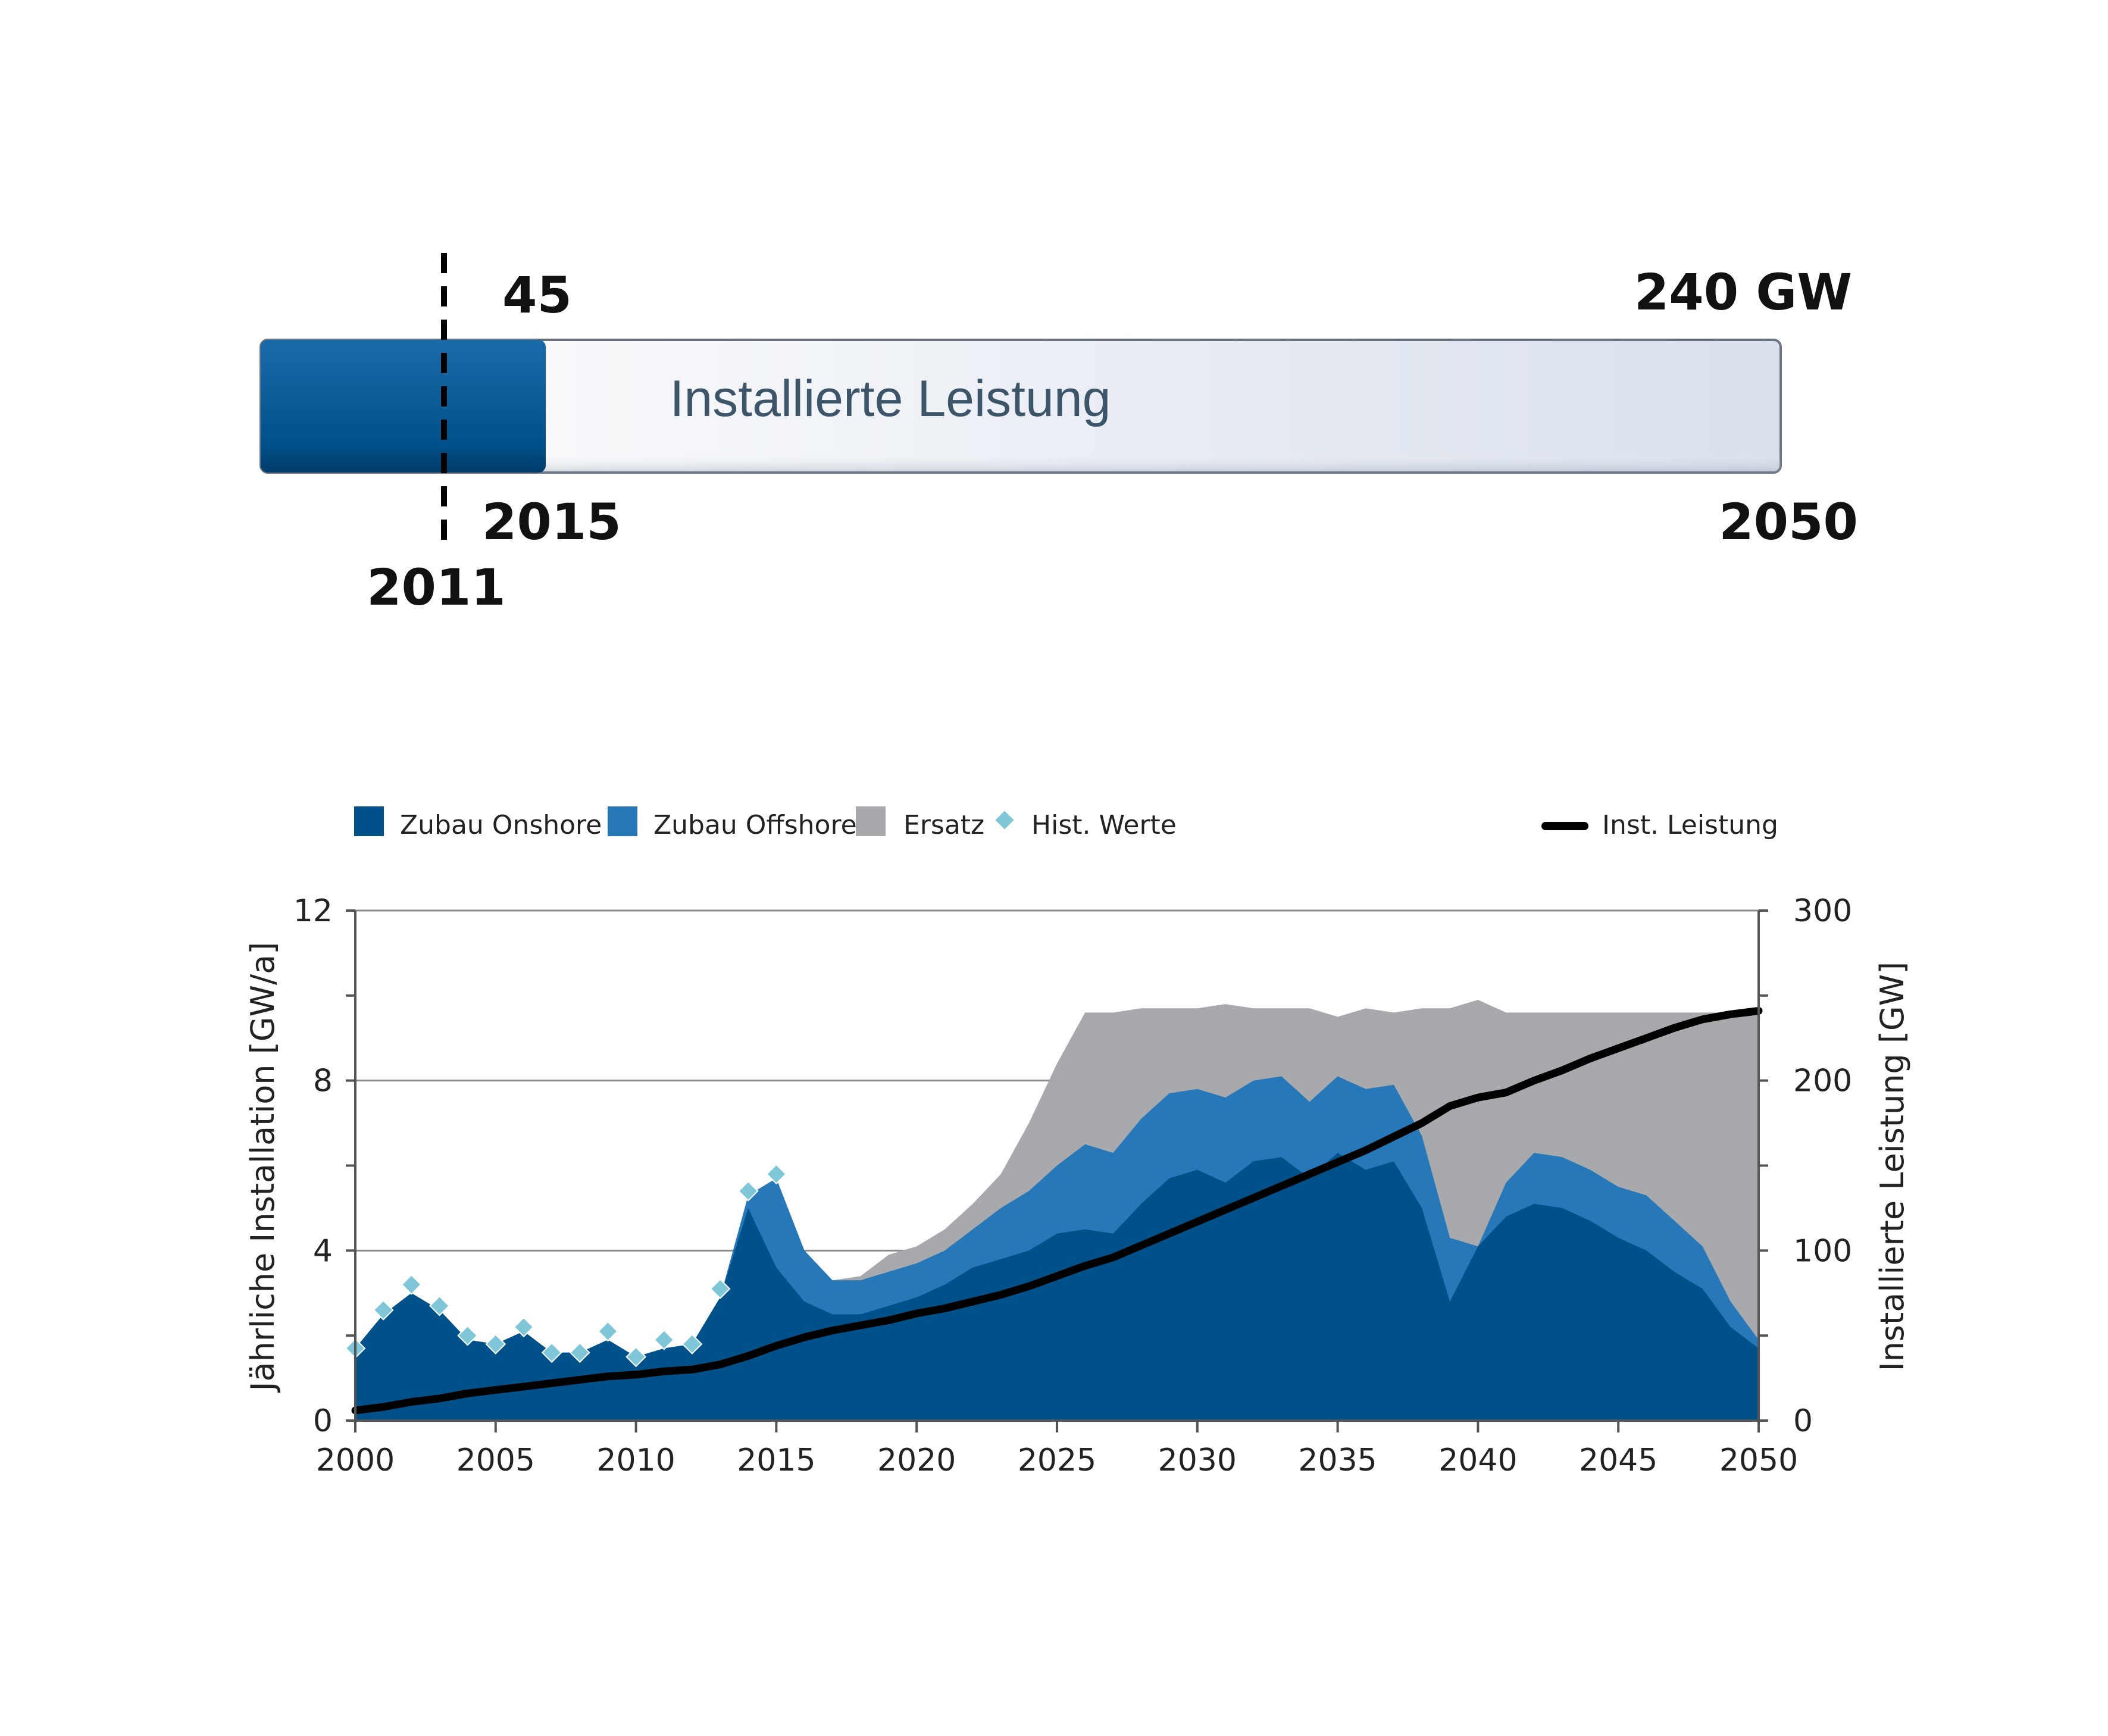 The height and width of the screenshot is (1736, 2108). What do you see at coordinates (1690, 825) in the screenshot?
I see `legend-label-inst: Inst. Leistung` at bounding box center [1690, 825].